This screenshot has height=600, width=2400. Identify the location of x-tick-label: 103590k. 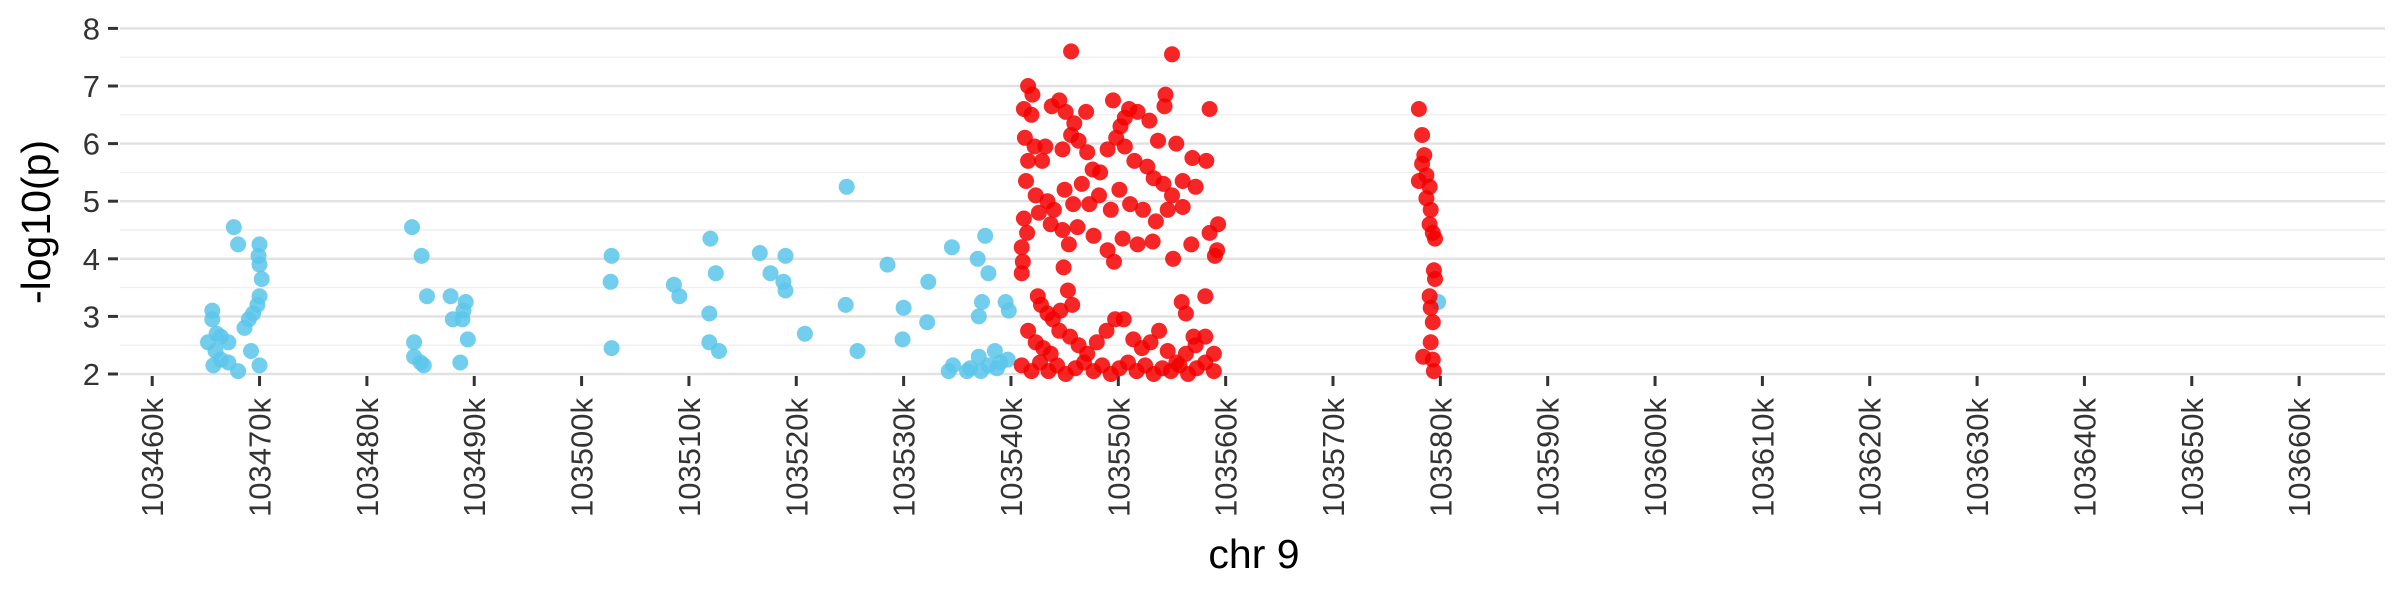
(1548, 457).